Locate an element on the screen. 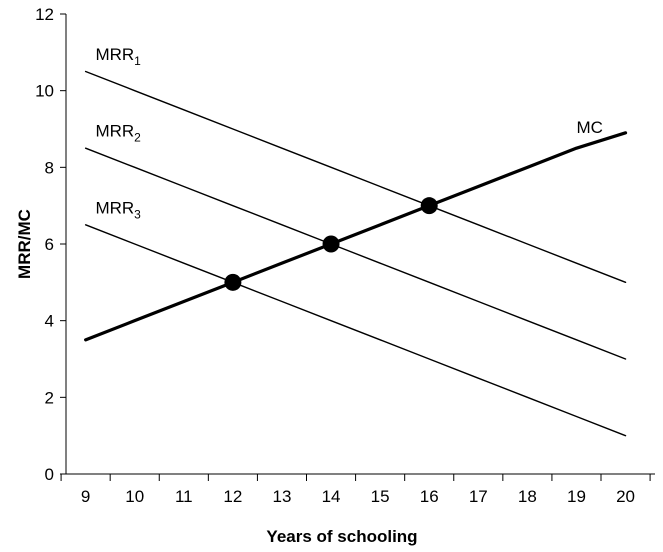  series-label-mc: MC is located at coordinates (589, 127).